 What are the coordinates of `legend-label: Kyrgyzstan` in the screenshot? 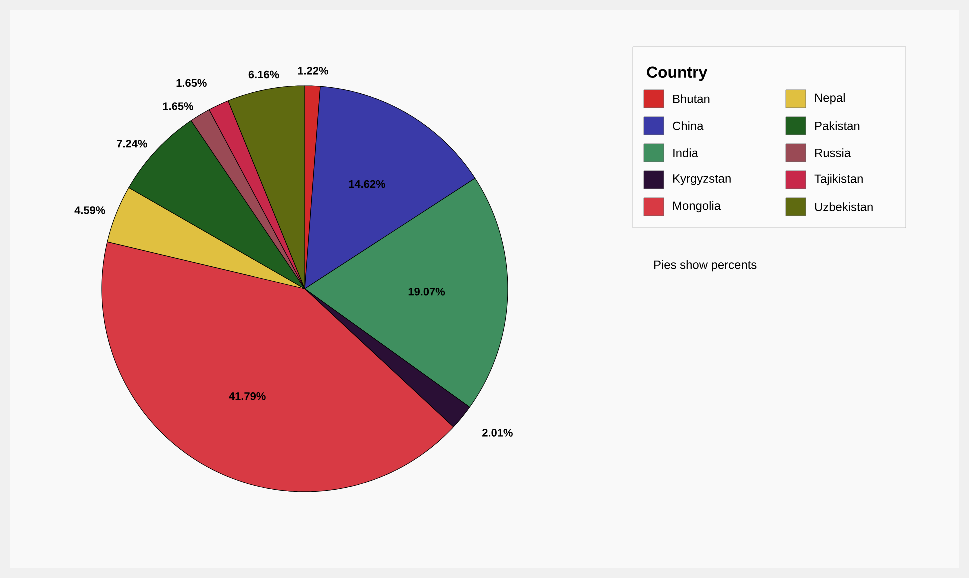 It's located at (702, 180).